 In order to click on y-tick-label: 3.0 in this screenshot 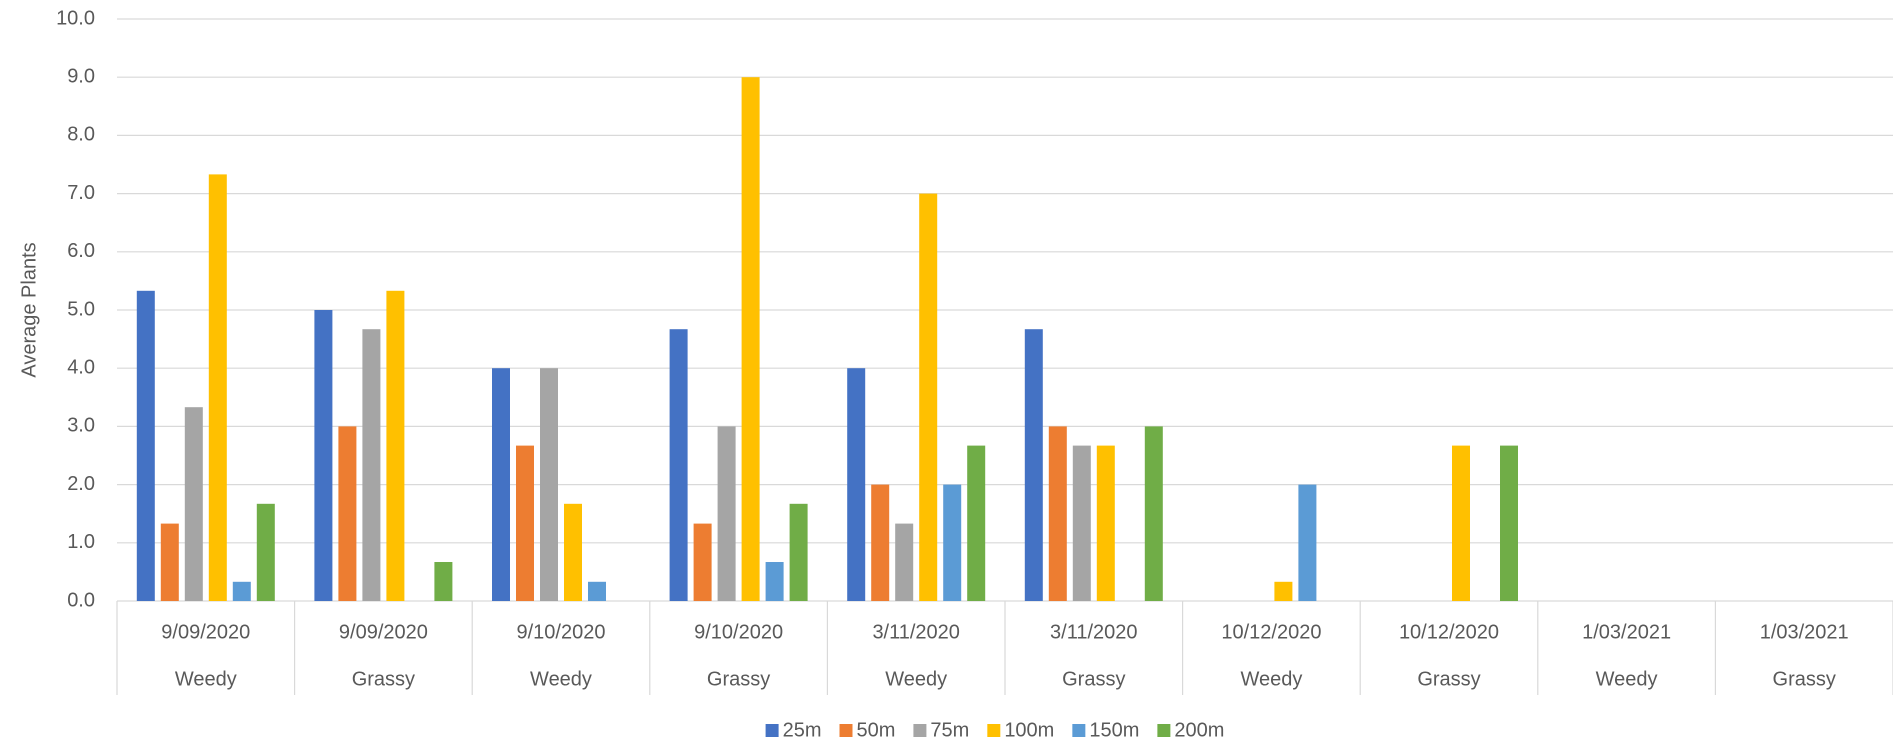, I will do `click(81, 426)`.